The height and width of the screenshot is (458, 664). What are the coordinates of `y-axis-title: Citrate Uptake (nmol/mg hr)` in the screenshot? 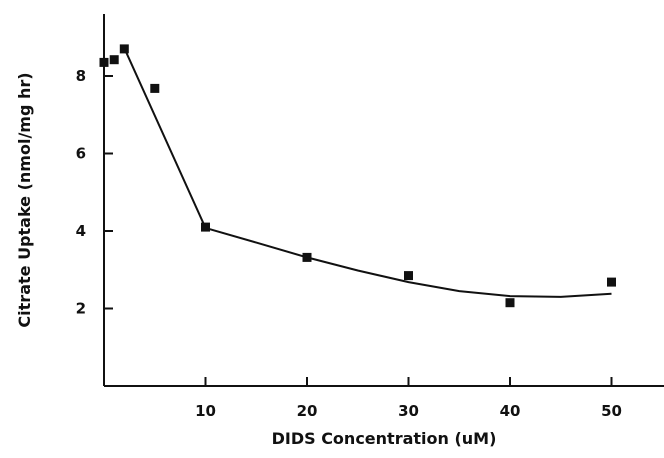 It's located at (24, 199).